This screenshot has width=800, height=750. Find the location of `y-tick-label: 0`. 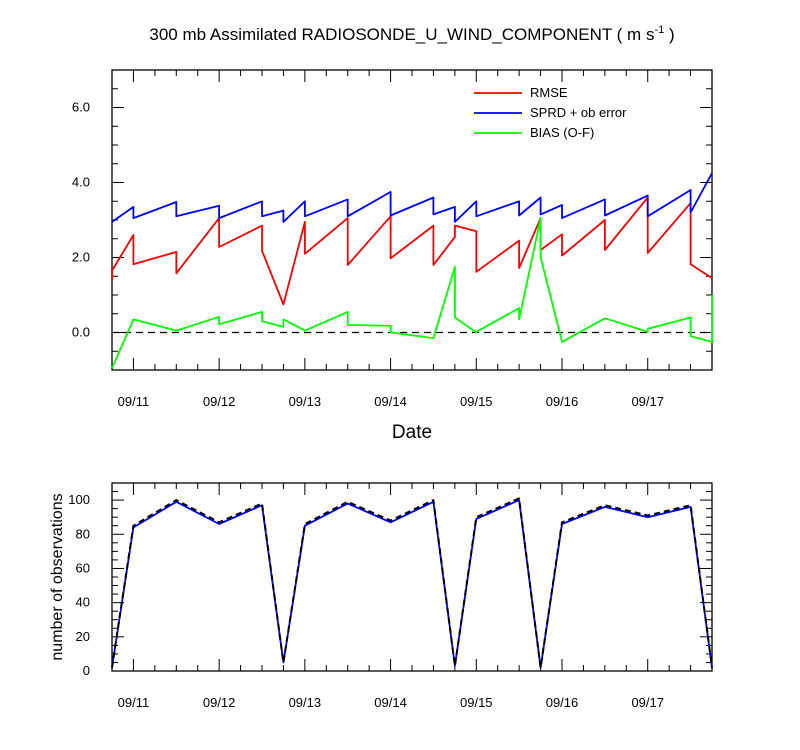

y-tick-label: 0 is located at coordinates (86, 670).